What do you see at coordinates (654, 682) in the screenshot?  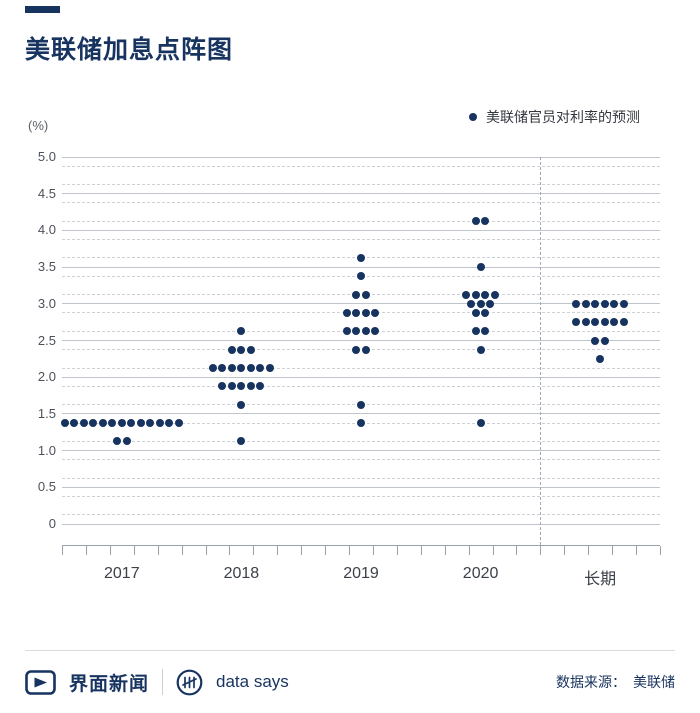 I see `data-source-value: 美联储` at bounding box center [654, 682].